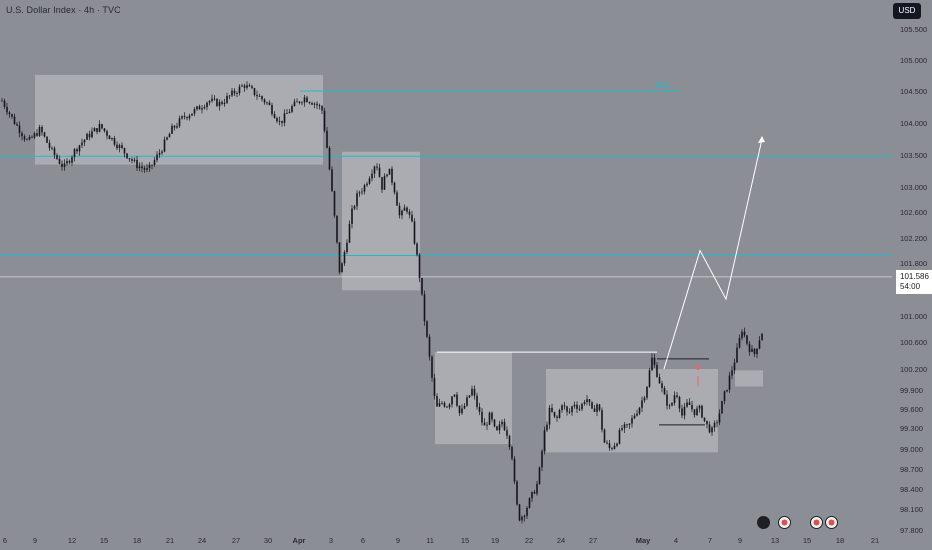  I want to click on current-price-value: 101.586, so click(914, 276).